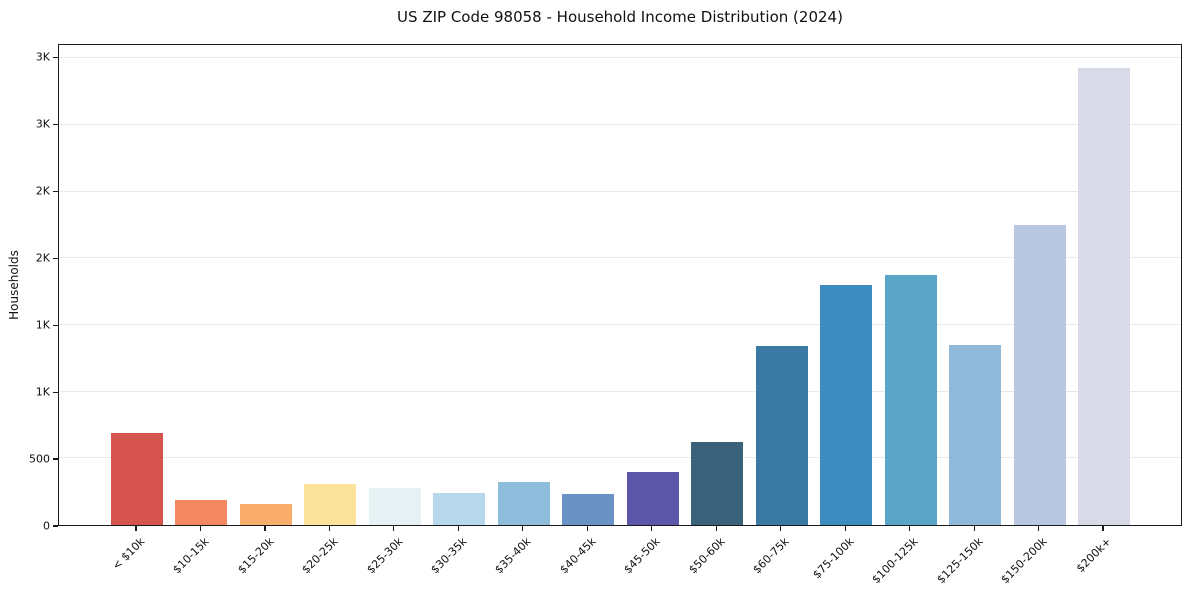 This screenshot has height=590, width=1189. Describe the element at coordinates (833, 558) in the screenshot. I see `x-tick-label: $75-100k` at that location.